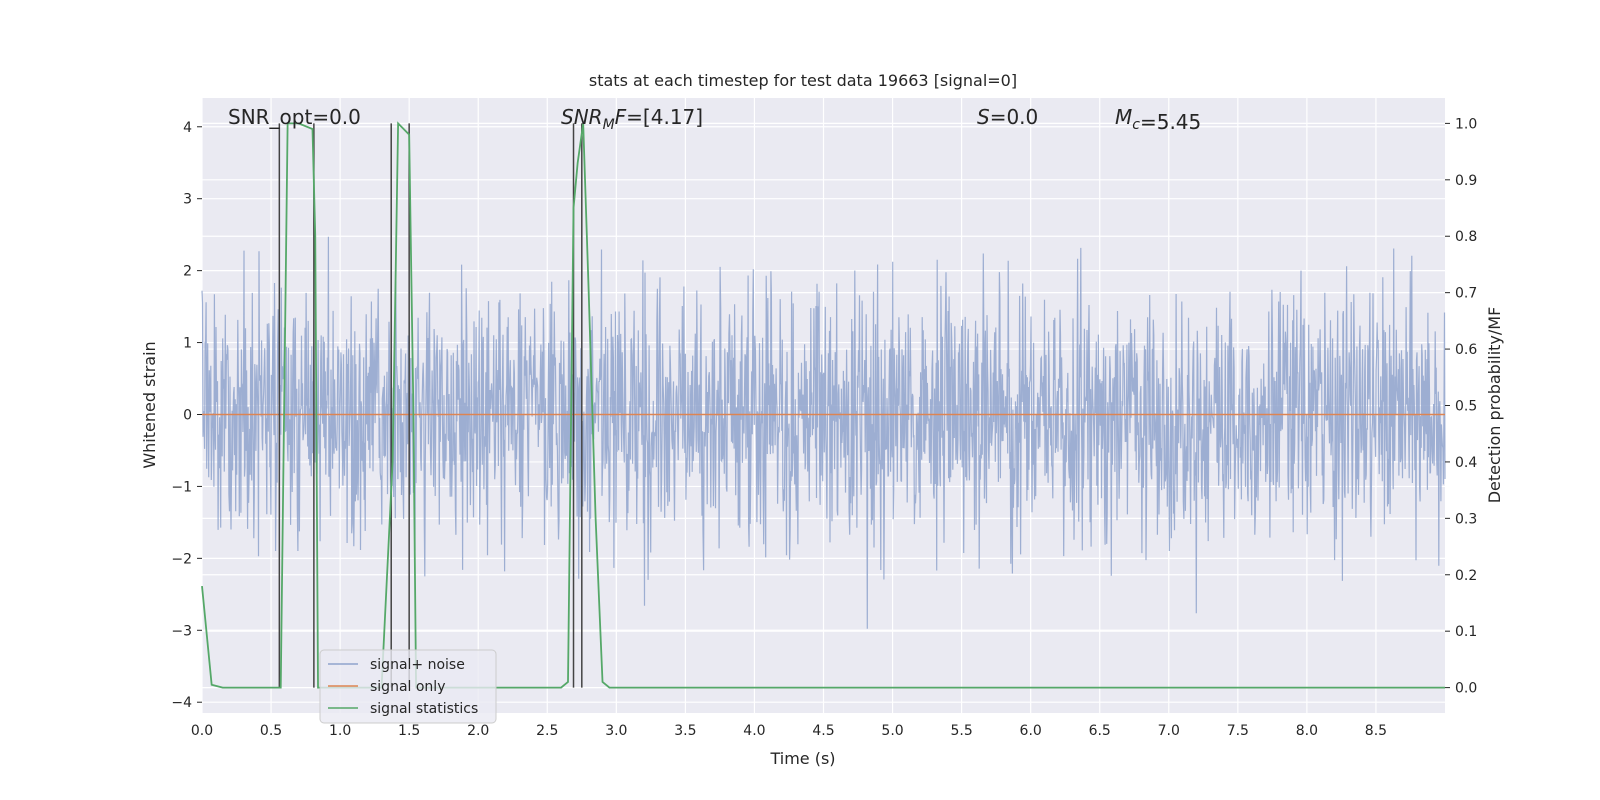 The image size is (1600, 800). I want to click on legend-label-signal-statistics: signal statistics, so click(424, 709).